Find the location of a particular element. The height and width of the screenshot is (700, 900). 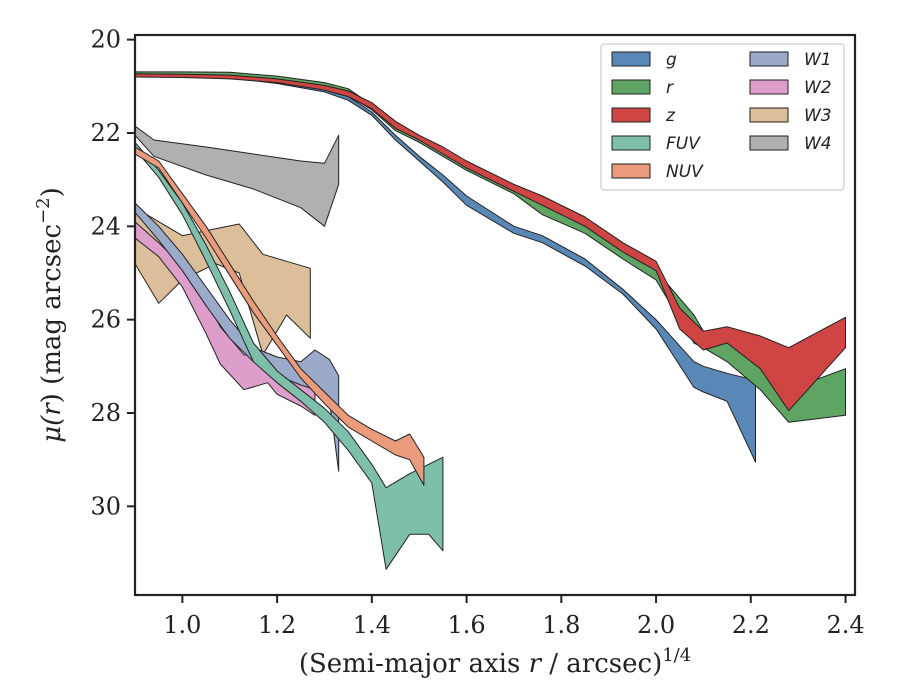

legend-swatch-w2 is located at coordinates (769, 87).